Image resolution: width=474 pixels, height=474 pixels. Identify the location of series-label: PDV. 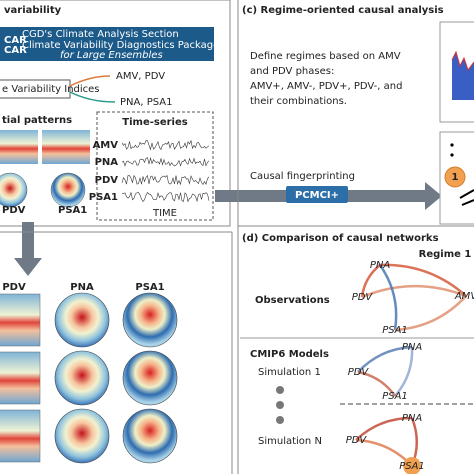
(107, 180).